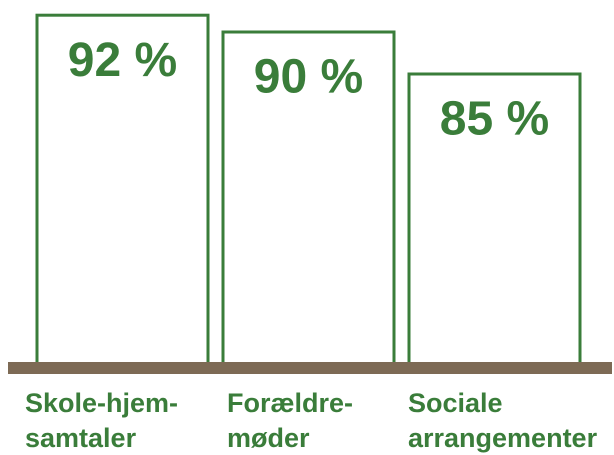  I want to click on ground, so click(310, 368).